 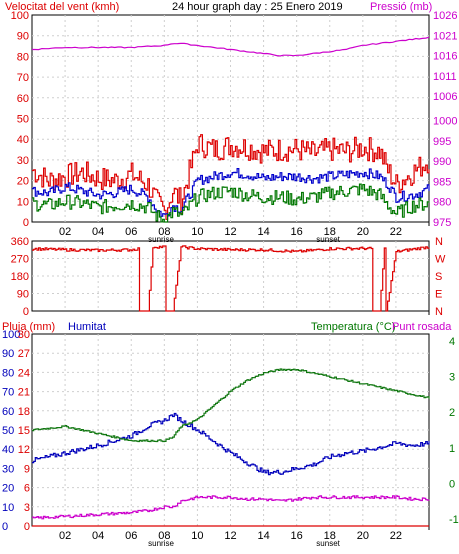 What do you see at coordinates (452, 484) in the screenshot?
I see `temperature-y-tick-label: 0` at bounding box center [452, 484].